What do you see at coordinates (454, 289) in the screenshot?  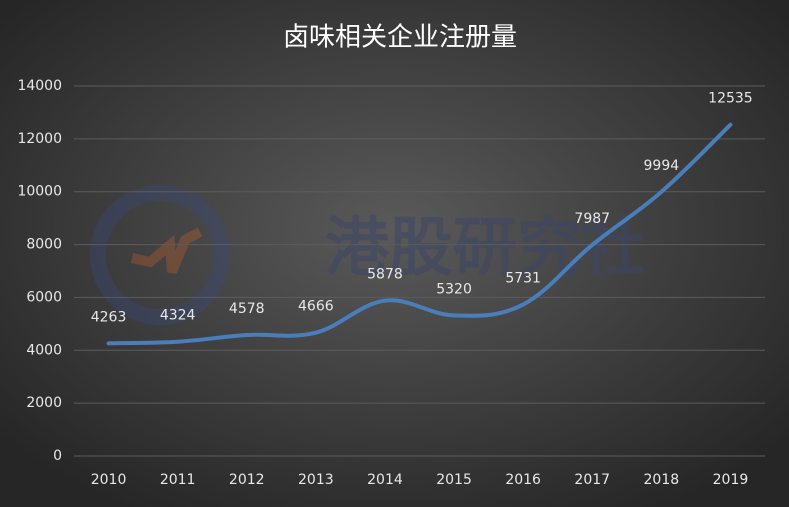 I see `data-label: 5320` at bounding box center [454, 289].